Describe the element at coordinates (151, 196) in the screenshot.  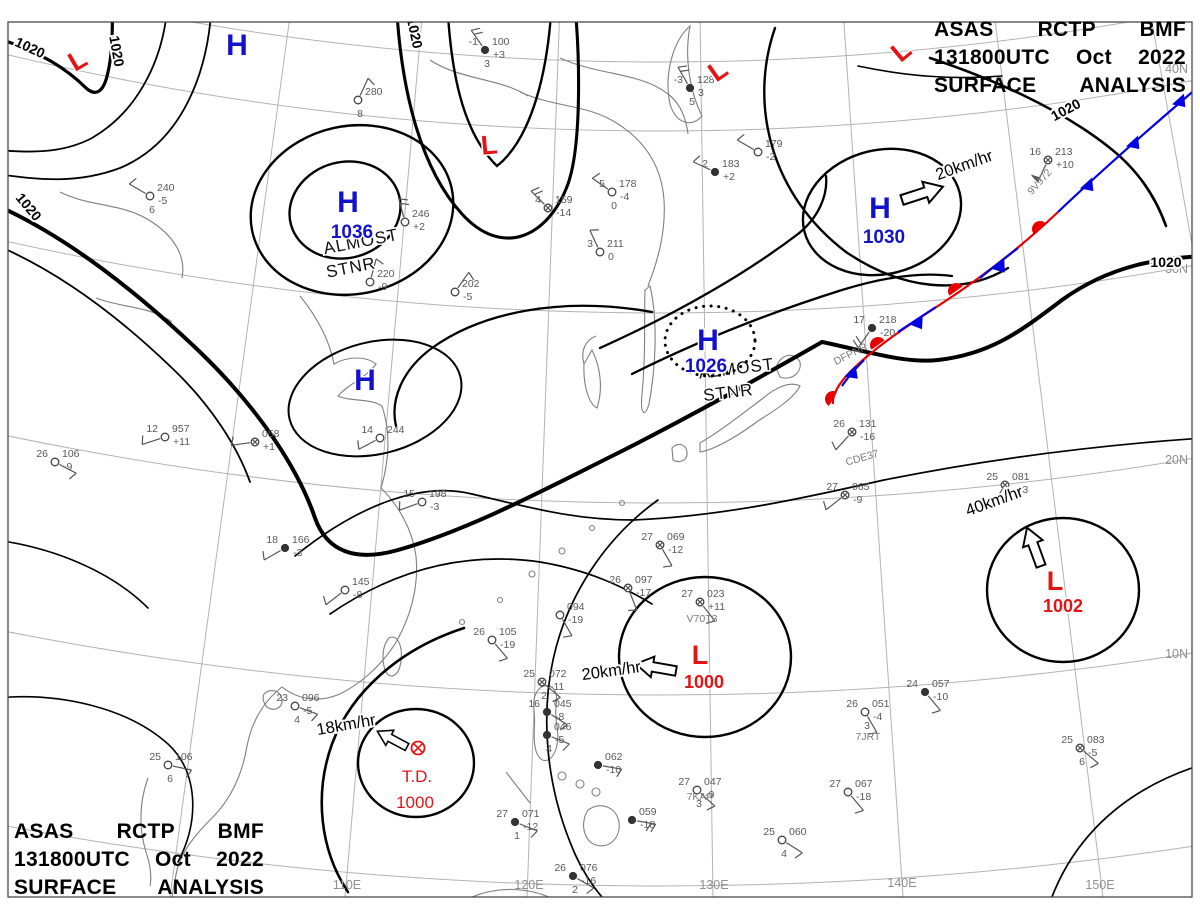
I see `station-plot: 240-56` at that location.